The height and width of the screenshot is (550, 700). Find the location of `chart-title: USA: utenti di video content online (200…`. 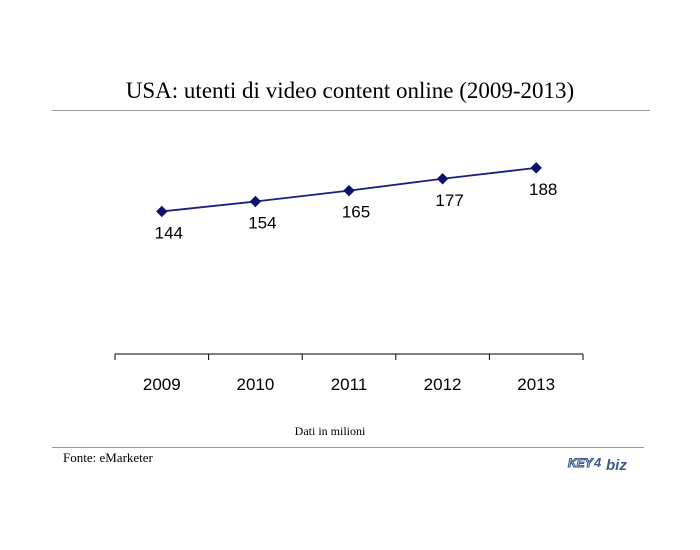

chart-title: USA: utenti di video content online (200… is located at coordinates (350, 90).